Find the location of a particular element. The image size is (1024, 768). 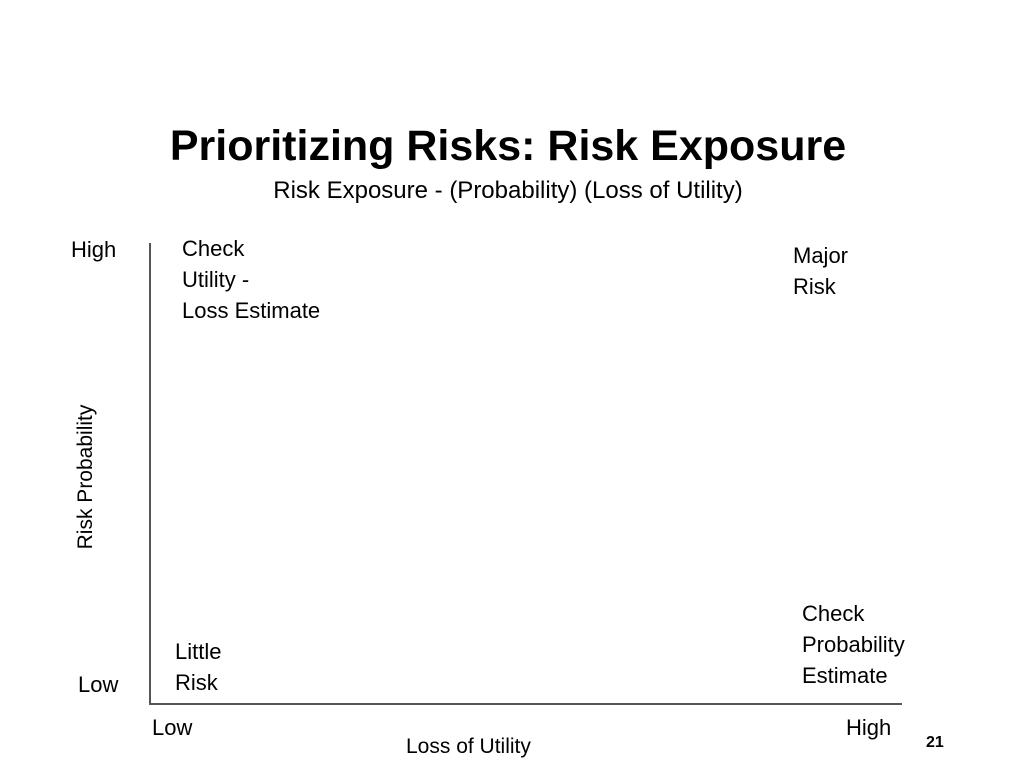

quadrant-bottom-right-line-2: Probability is located at coordinates (853, 644).